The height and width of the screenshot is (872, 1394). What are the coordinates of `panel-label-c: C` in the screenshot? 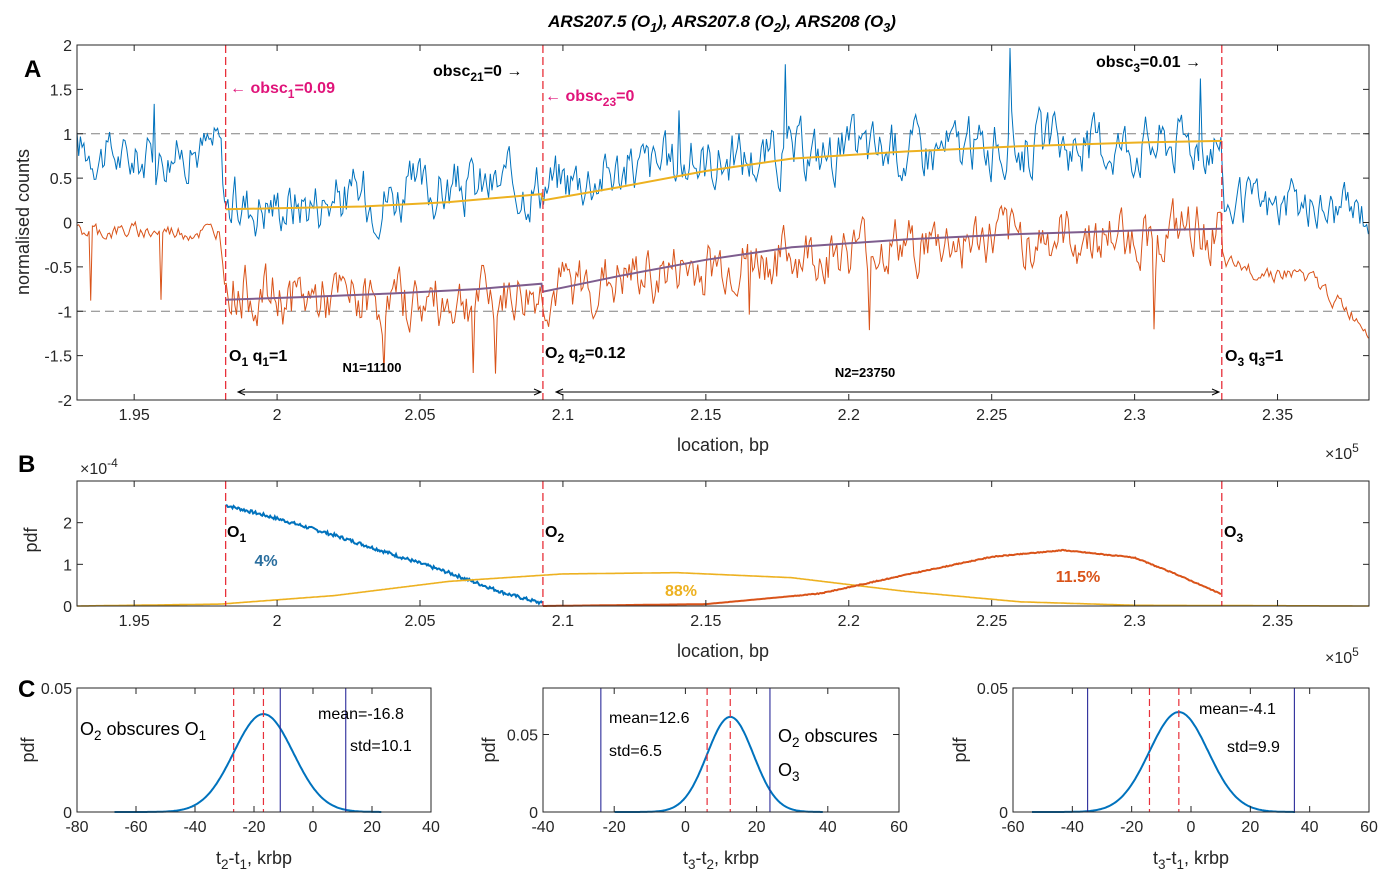 It's located at (26, 689).